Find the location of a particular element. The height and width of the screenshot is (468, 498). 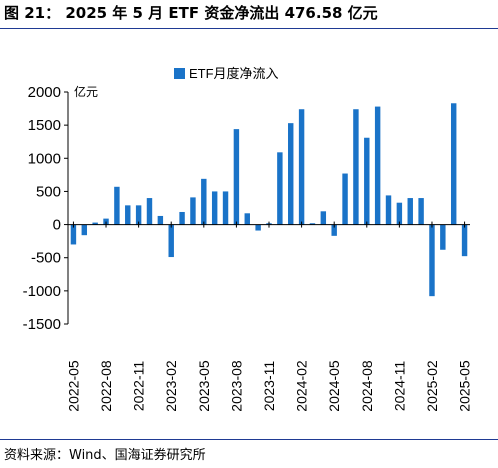

chart-legend: ETF月度净流入 is located at coordinates (226, 73).